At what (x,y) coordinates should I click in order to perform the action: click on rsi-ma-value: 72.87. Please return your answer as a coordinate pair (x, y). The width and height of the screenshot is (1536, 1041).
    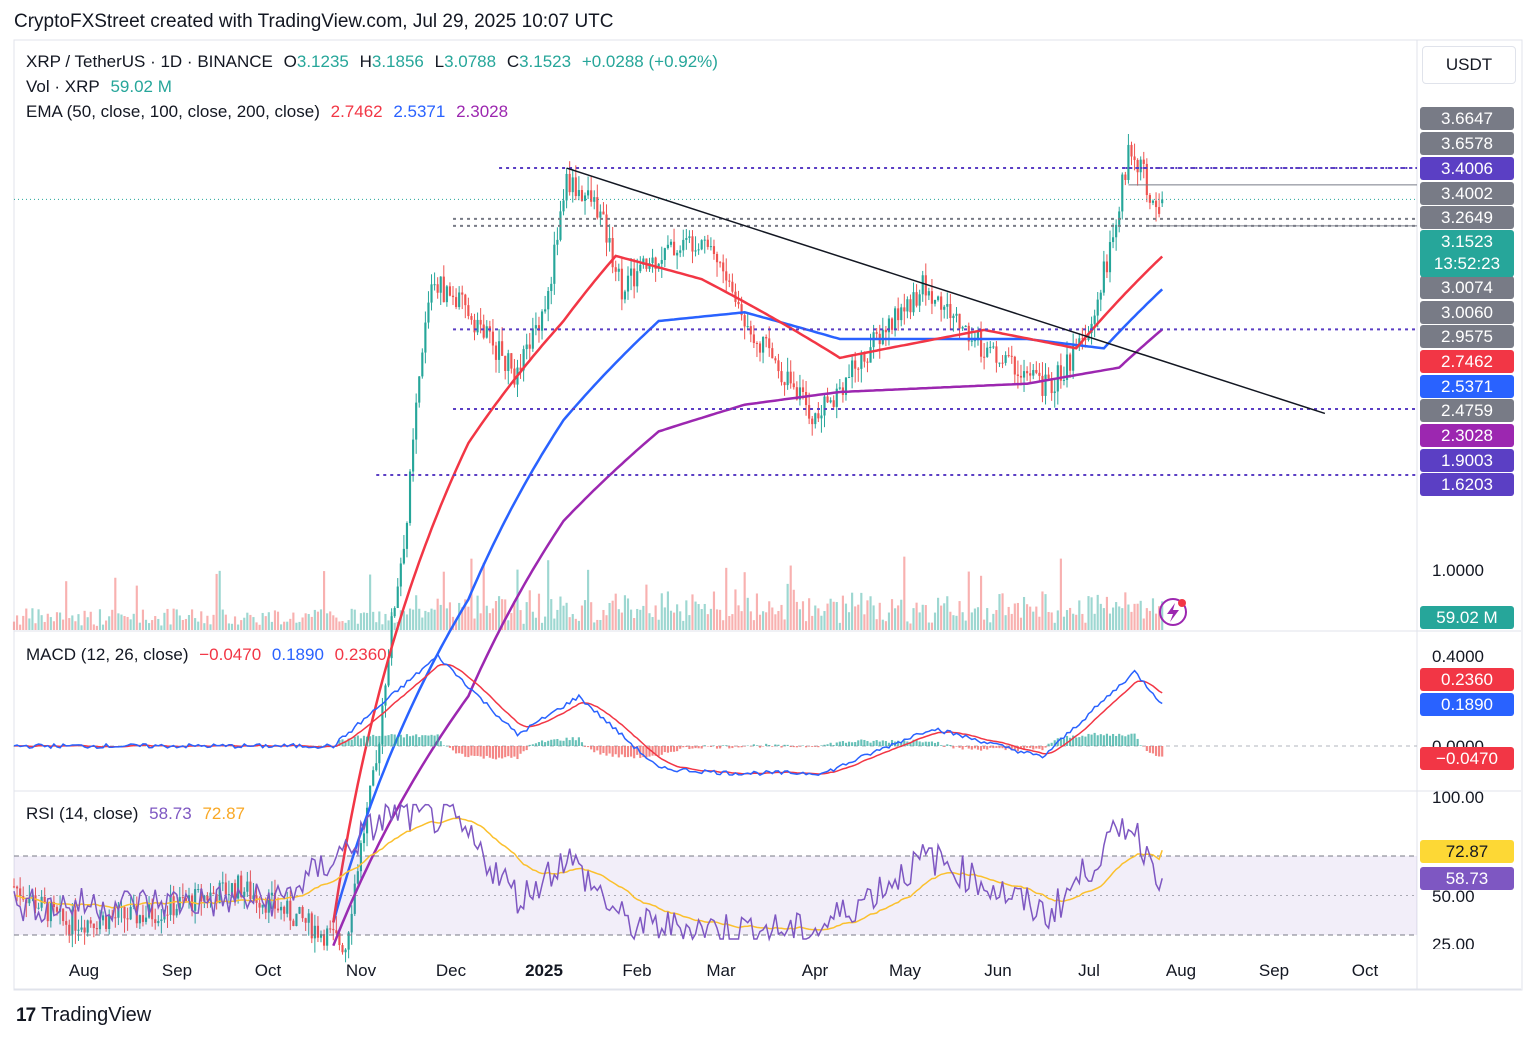
    Looking at the image, I should click on (223, 813).